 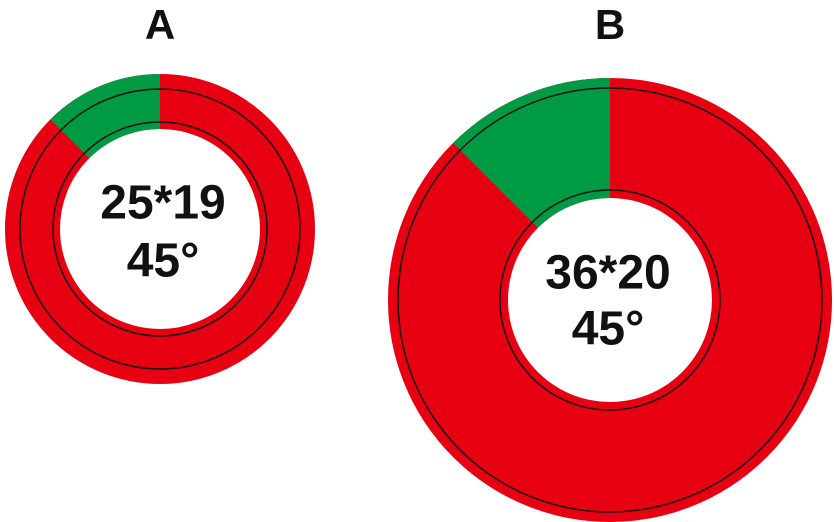 I want to click on ring-title: B, so click(x=610, y=24).